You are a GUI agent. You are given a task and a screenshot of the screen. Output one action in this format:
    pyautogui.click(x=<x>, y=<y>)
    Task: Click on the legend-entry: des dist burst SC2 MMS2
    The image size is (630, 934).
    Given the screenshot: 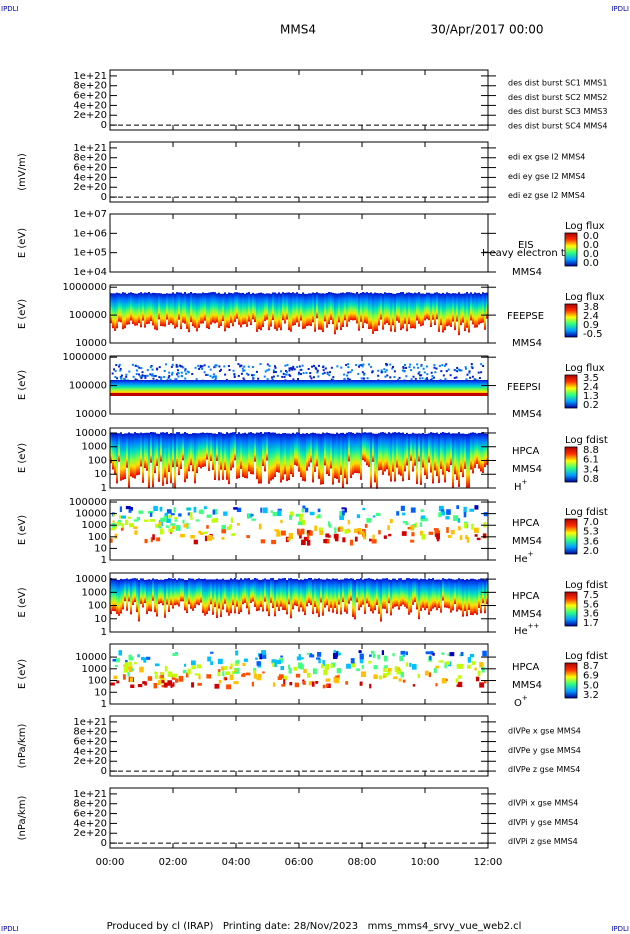 What is the action you would take?
    pyautogui.click(x=557, y=97)
    